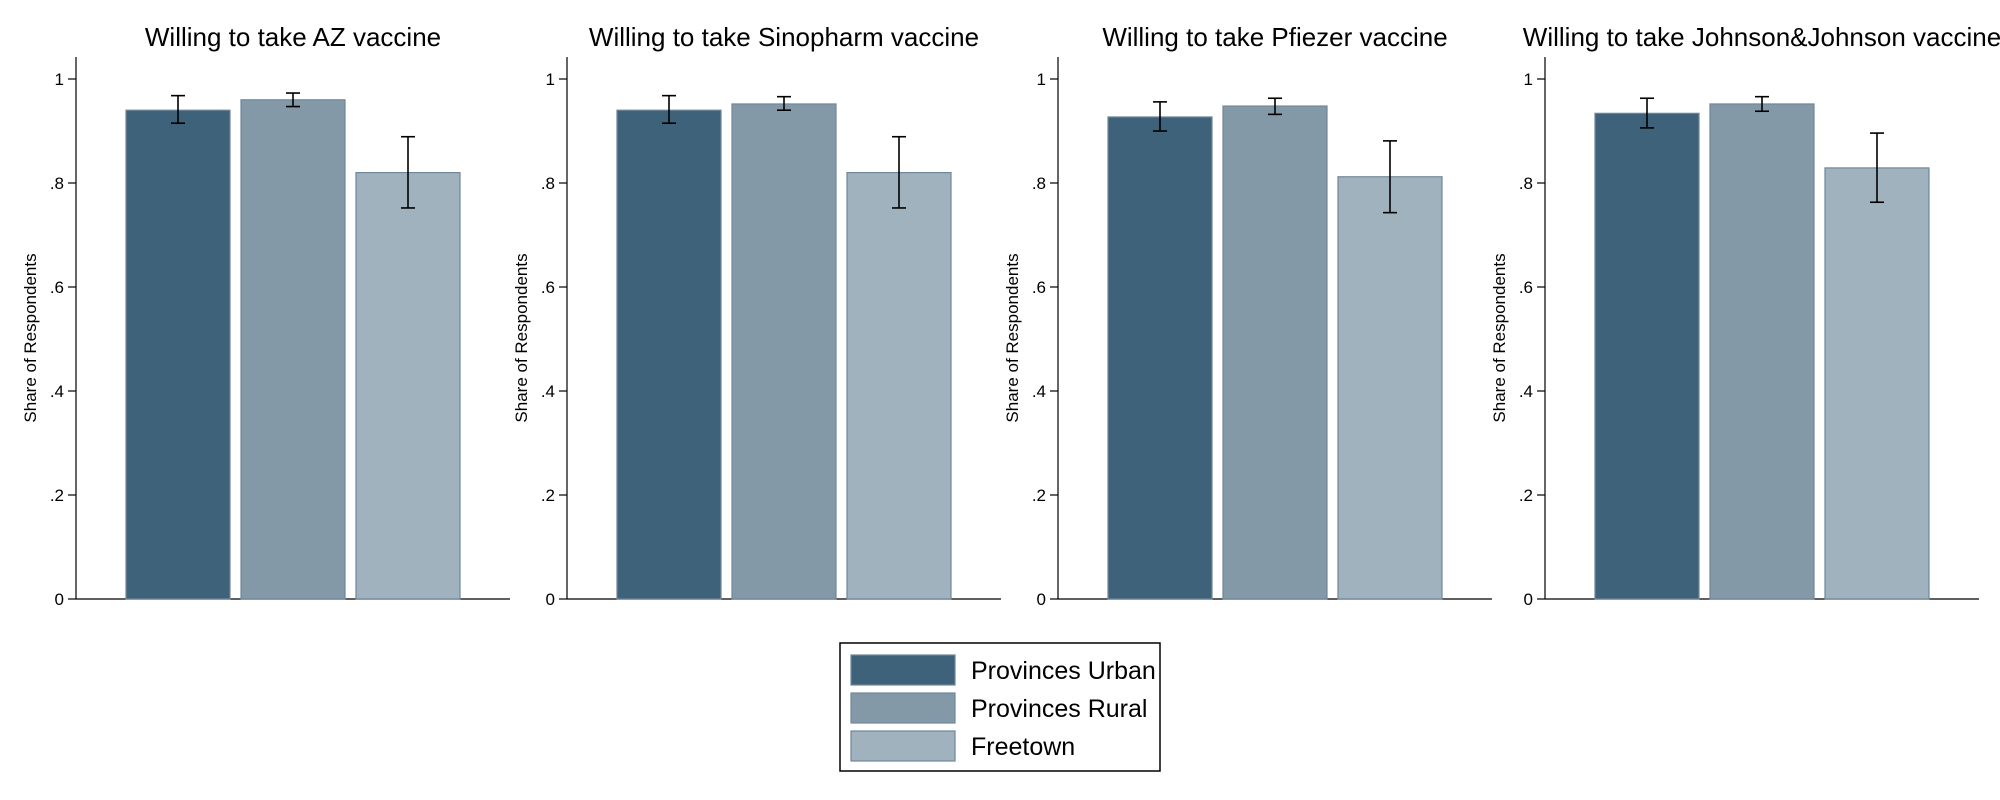 The width and height of the screenshot is (2000, 800). Describe the element at coordinates (1063, 671) in the screenshot. I see `legend-label: Provinces Urban` at that location.